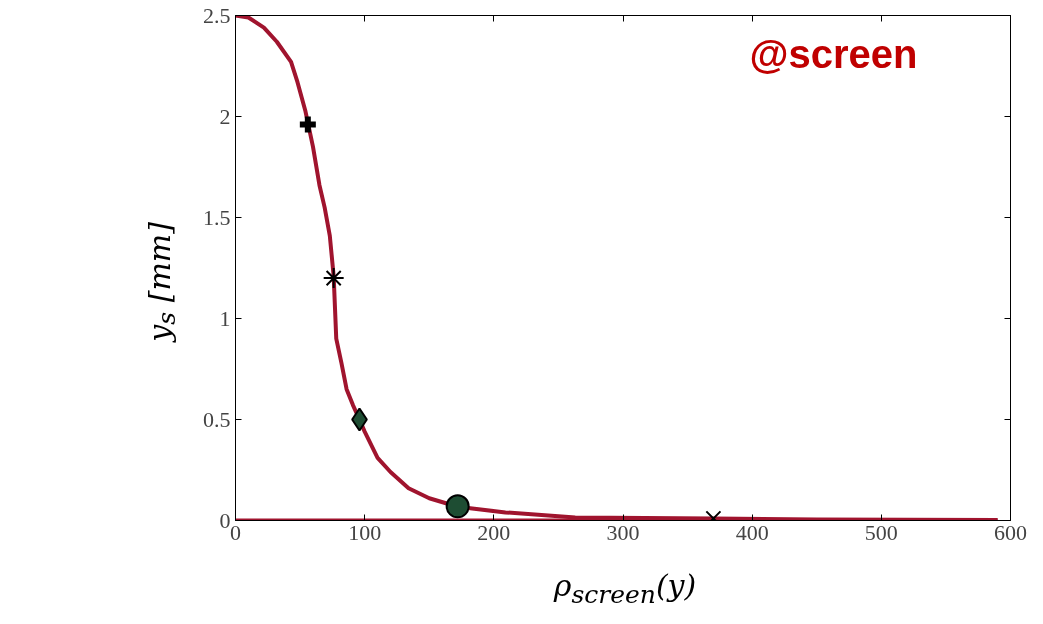 This screenshot has height=624, width=1043. I want to click on x-tick-label: 400, so click(752, 532).